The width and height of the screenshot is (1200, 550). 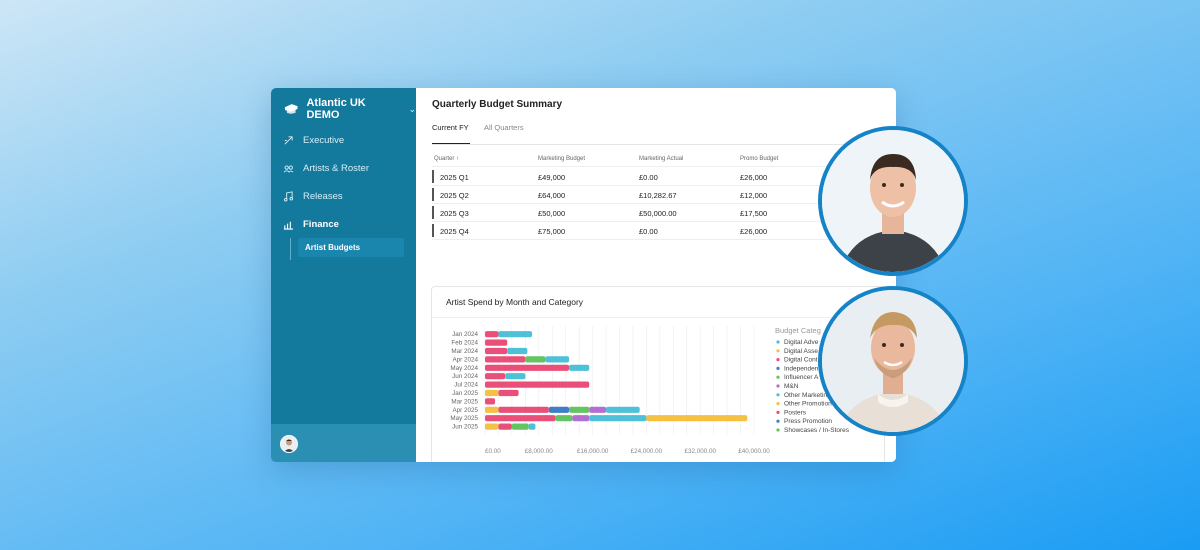 I want to click on legend-item: Independen, so click(x=801, y=368).